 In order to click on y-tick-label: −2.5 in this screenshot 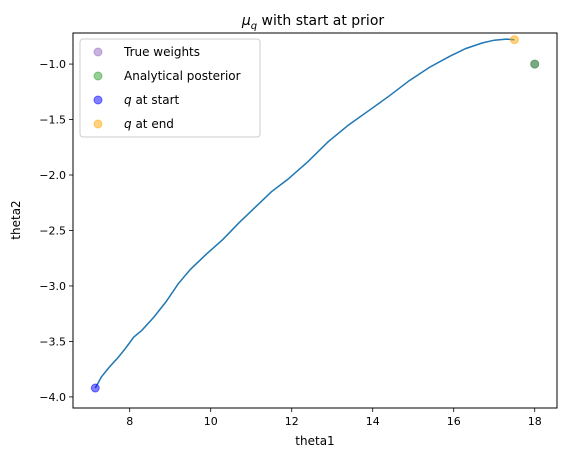, I will do `click(52, 230)`.